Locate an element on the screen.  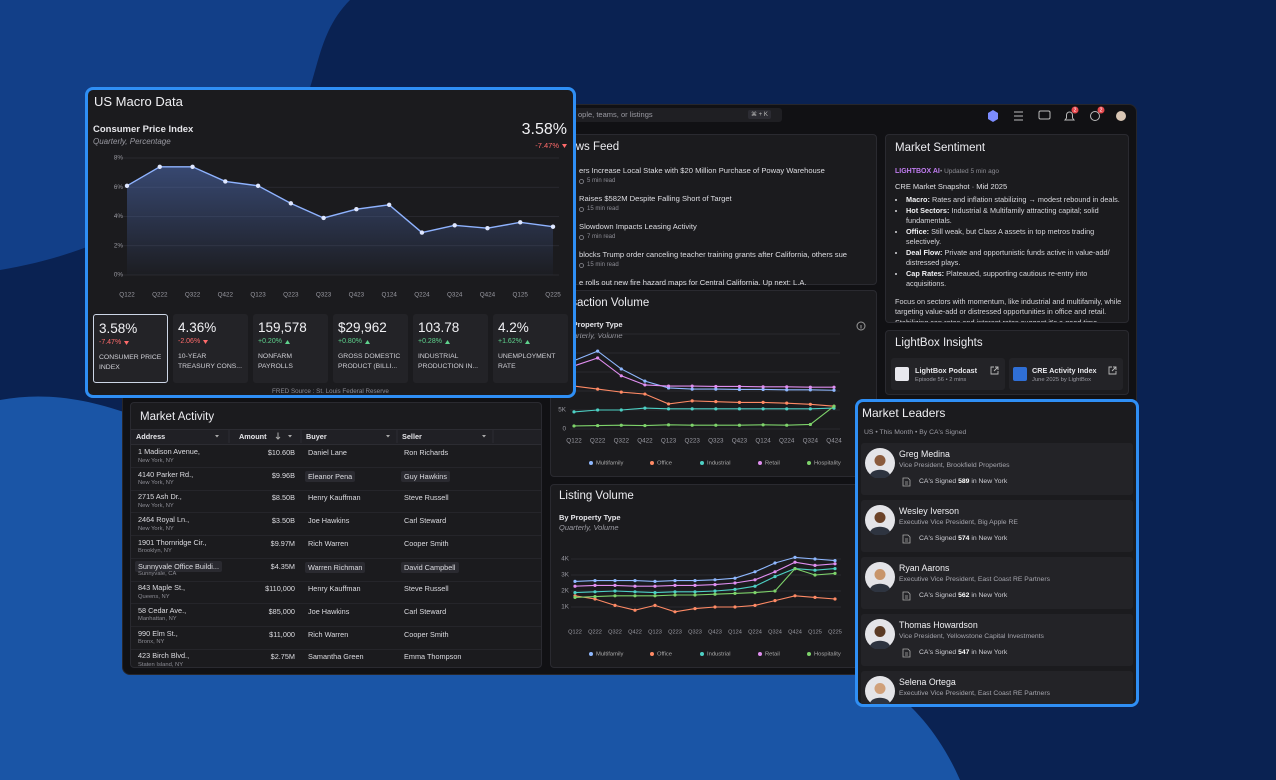
seller: David Campbell is located at coordinates (430, 567).